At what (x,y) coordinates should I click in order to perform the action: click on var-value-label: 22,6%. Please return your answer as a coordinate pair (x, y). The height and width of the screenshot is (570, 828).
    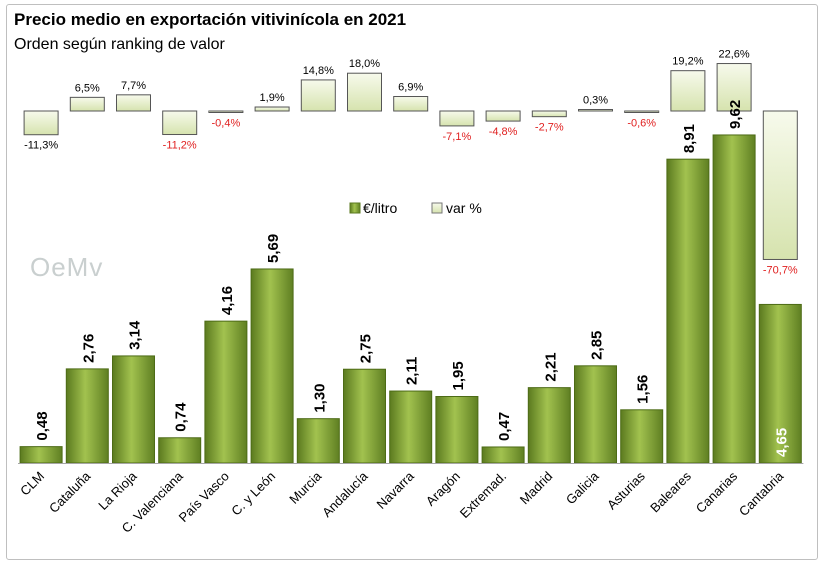
    Looking at the image, I should click on (733, 55).